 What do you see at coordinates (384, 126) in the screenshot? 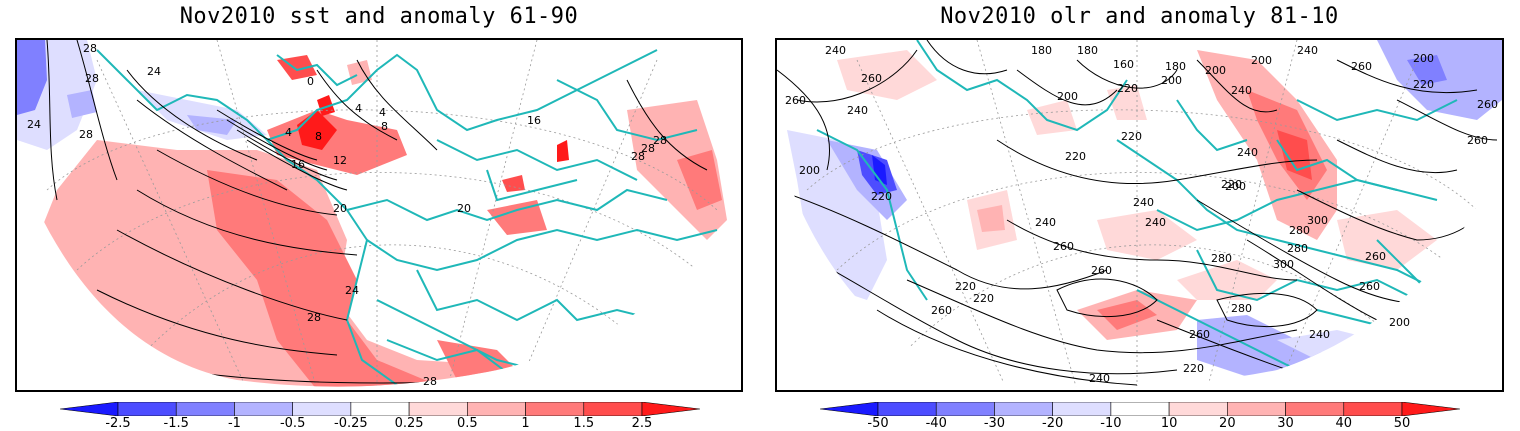
I see `contour-label: 8` at bounding box center [384, 126].